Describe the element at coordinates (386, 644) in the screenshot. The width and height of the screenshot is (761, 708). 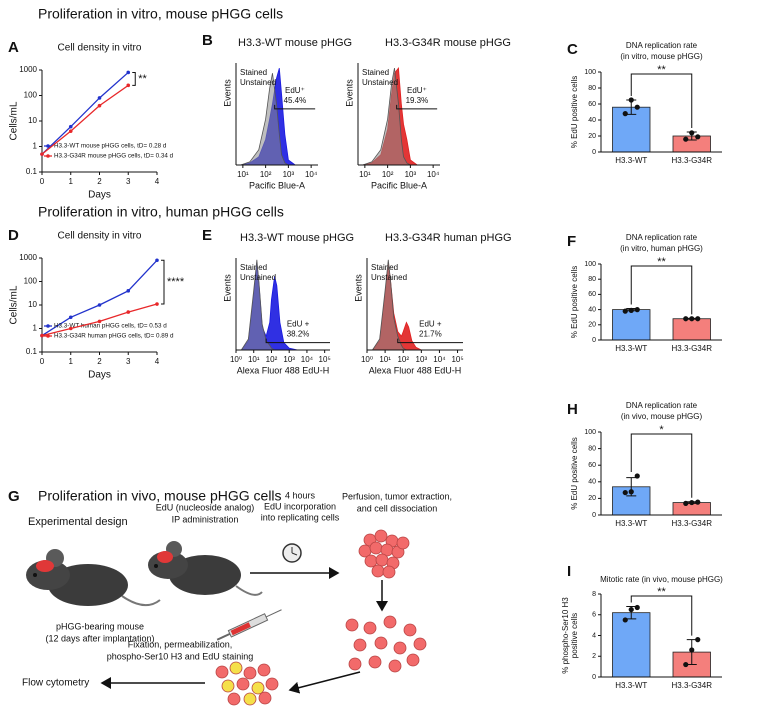
I see `dissociated-cells` at that location.